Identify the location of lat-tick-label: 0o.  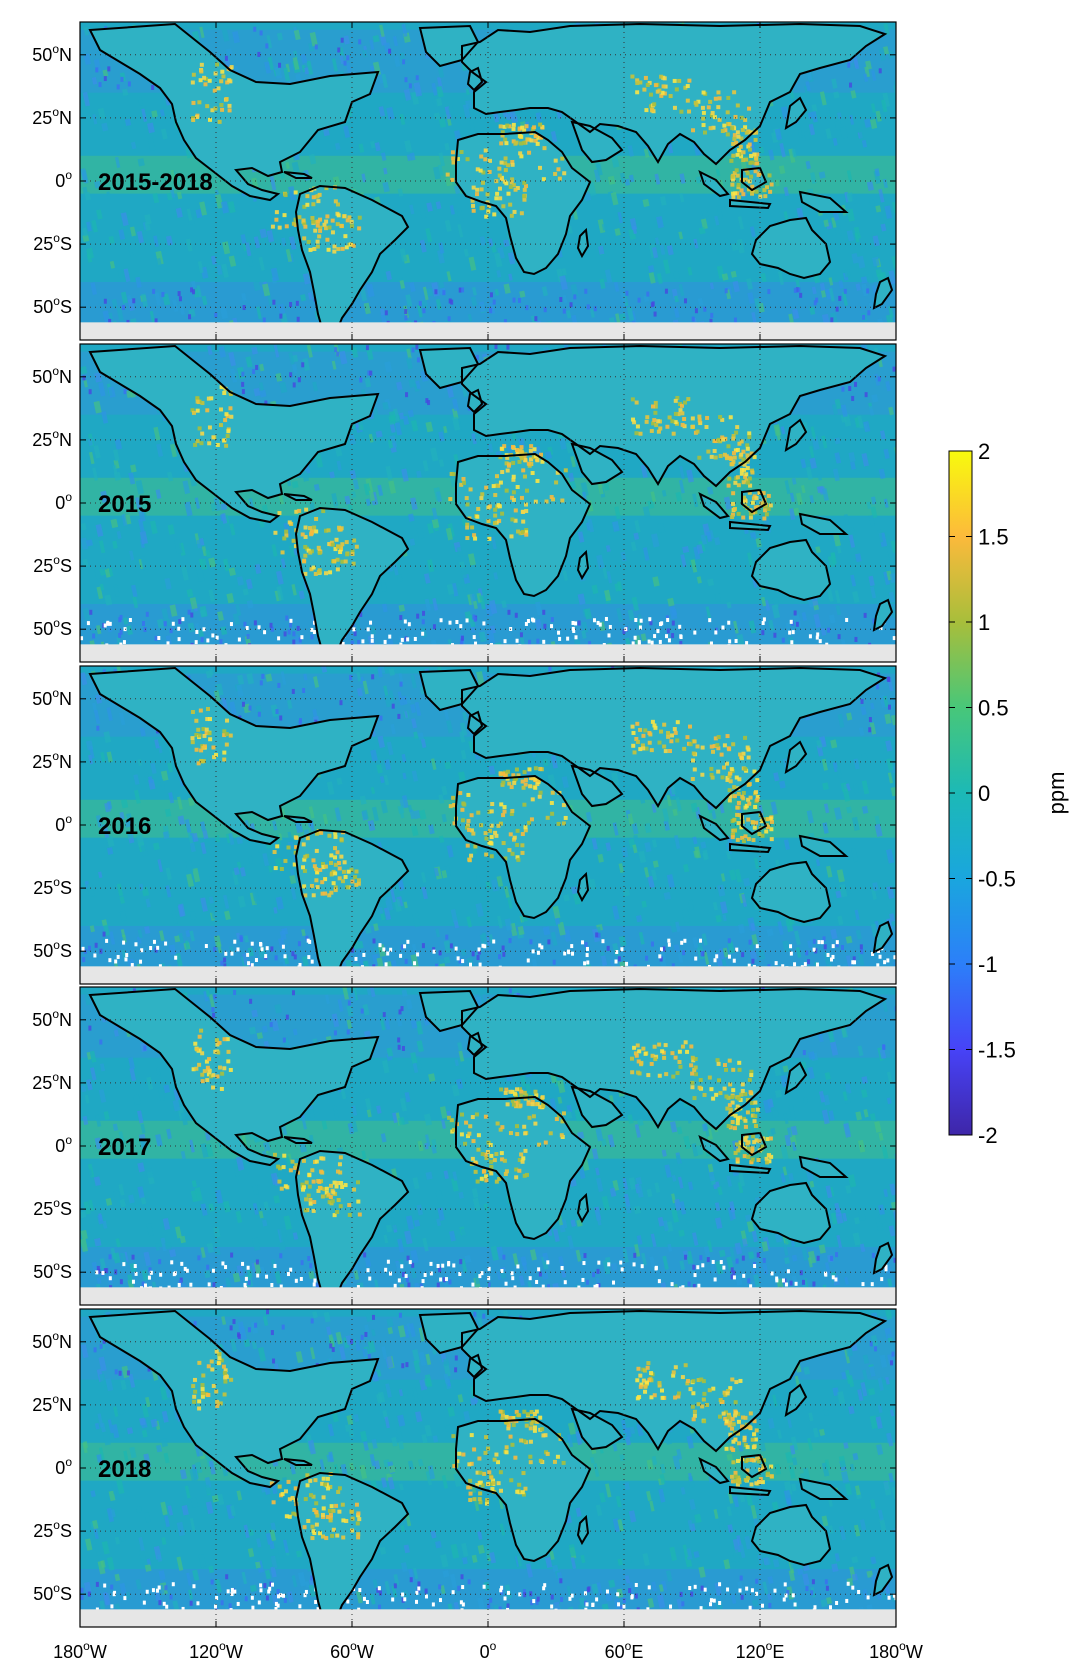
(63, 179).